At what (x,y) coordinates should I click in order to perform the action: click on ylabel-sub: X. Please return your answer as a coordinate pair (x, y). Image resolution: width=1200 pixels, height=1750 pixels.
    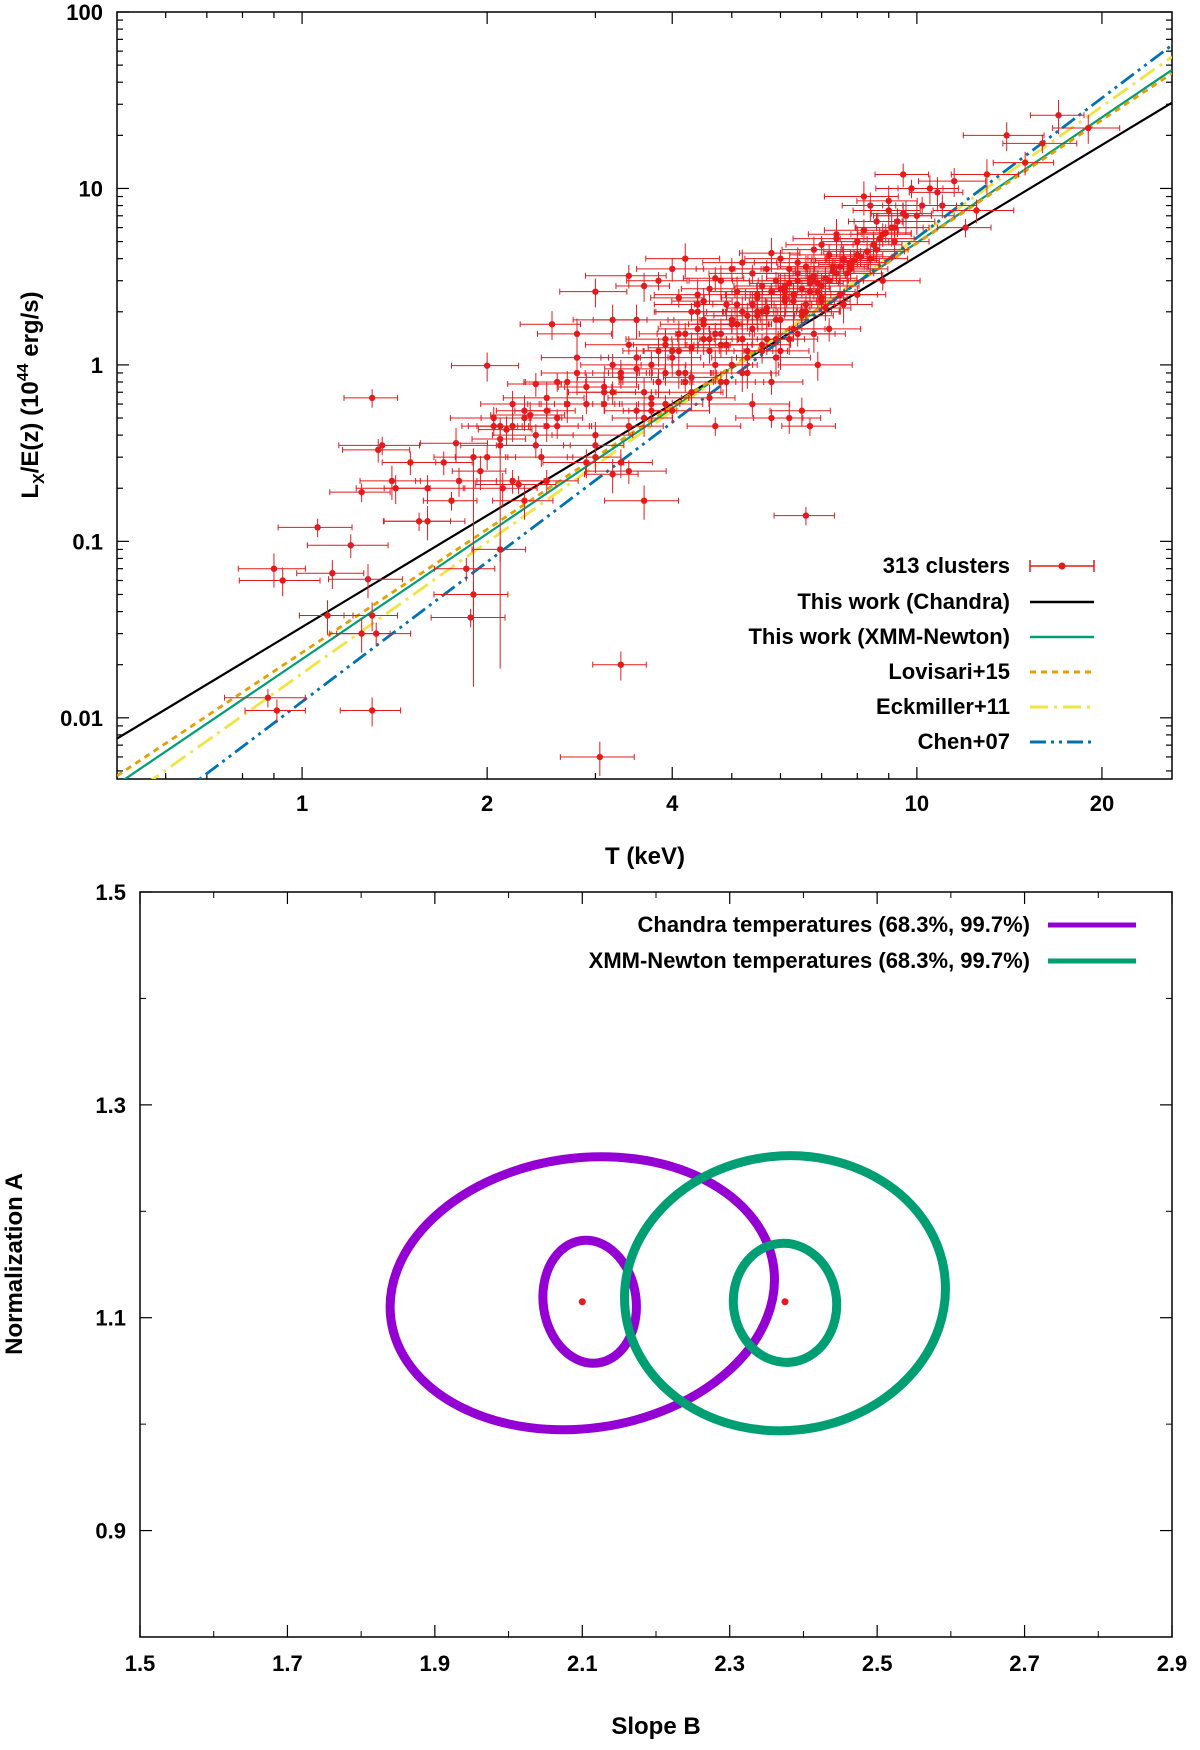
    Looking at the image, I should click on (39, 478).